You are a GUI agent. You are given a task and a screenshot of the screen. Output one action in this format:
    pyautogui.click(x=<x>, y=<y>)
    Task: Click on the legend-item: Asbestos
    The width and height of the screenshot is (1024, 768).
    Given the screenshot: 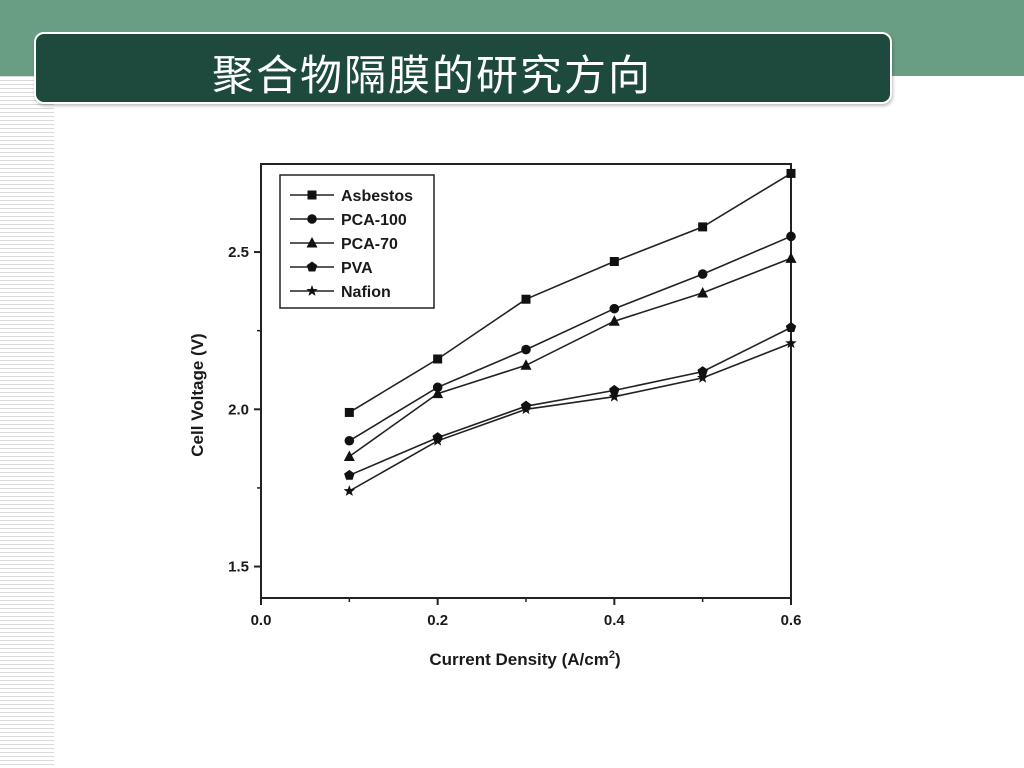 What is the action you would take?
    pyautogui.click(x=351, y=196)
    